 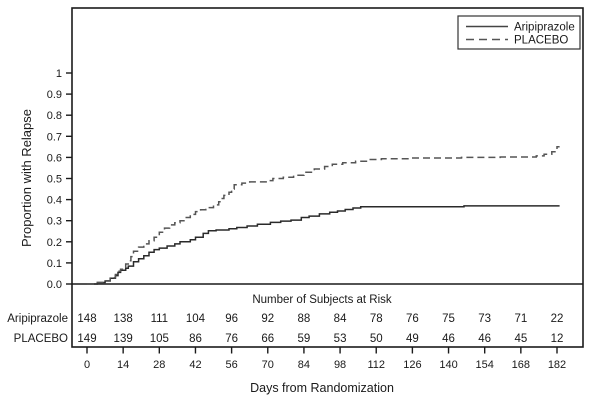 What do you see at coordinates (325, 359) in the screenshot?
I see `x-axis-ticks: 0 14 28 42 56 70 84 98 112 126 140 154 168 182` at bounding box center [325, 359].